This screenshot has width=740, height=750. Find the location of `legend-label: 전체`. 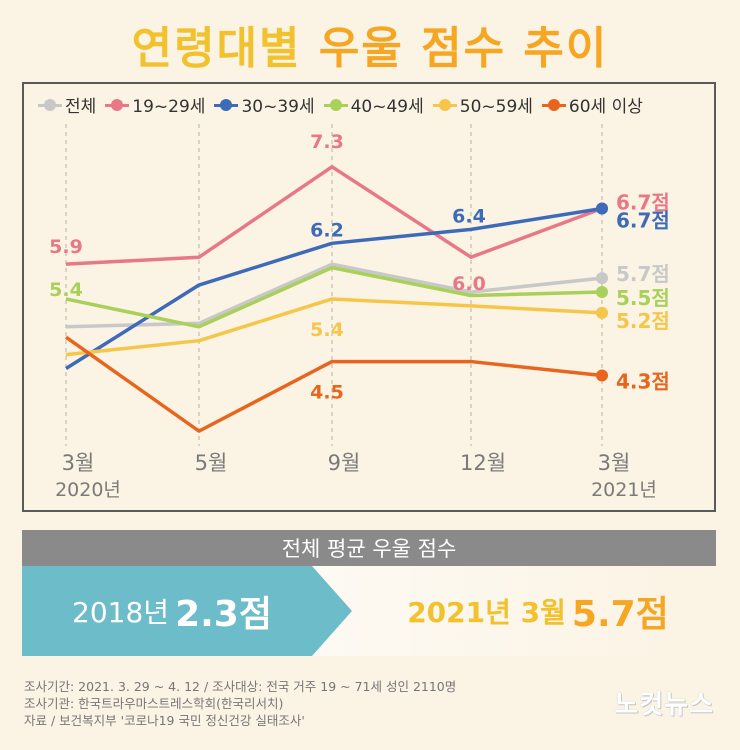

legend-label: 전체 is located at coordinates (81, 107).